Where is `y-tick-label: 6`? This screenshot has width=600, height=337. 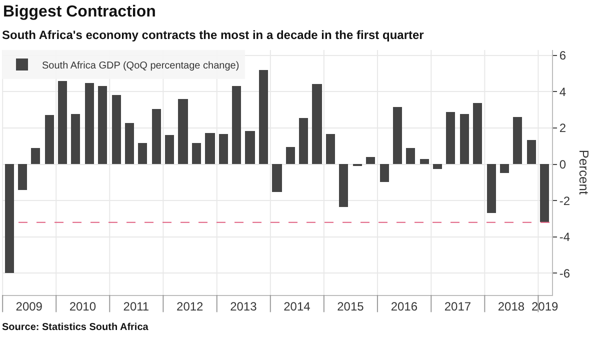 y-tick-label: 6 is located at coordinates (562, 55).